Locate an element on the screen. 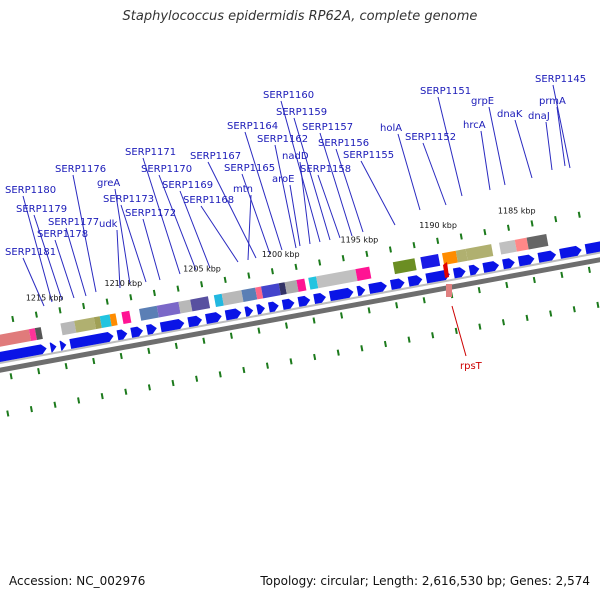  gene-label: SERP1160 is located at coordinates (288, 95).